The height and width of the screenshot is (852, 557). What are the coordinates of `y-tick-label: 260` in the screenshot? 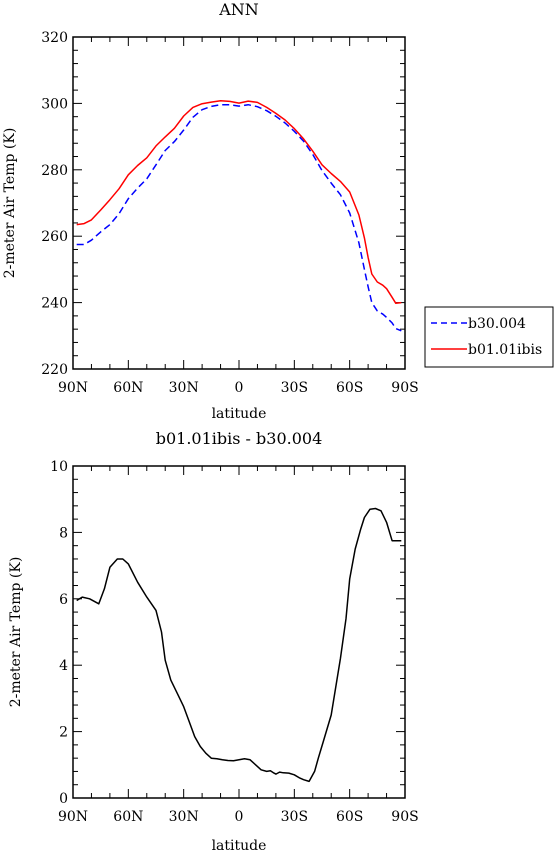 It's located at (54, 237).